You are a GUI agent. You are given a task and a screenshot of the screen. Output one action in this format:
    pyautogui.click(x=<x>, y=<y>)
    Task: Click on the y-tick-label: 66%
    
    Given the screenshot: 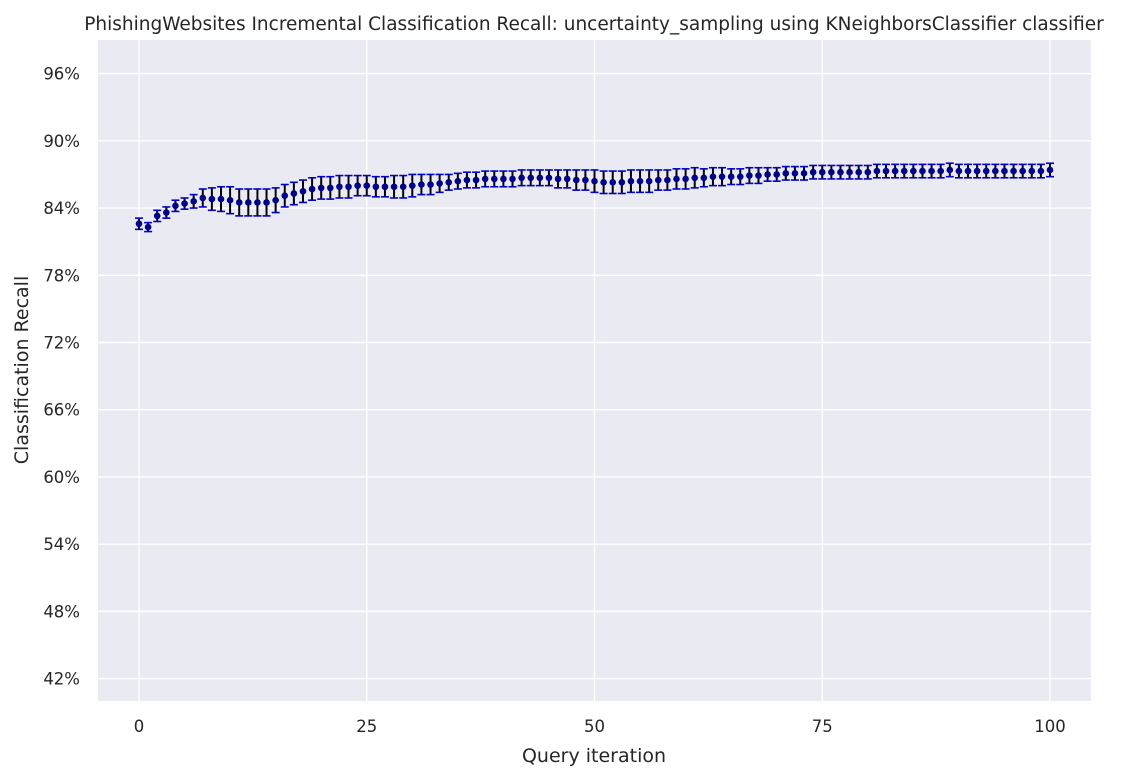 What is the action you would take?
    pyautogui.click(x=61, y=410)
    